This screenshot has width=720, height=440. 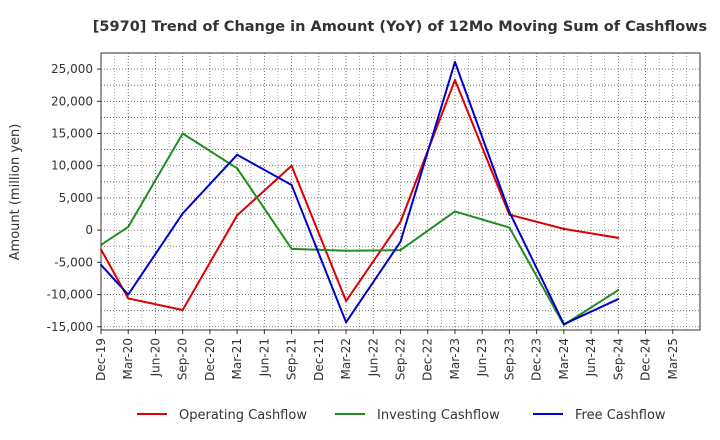 What do you see at coordinates (673, 358) in the screenshot?
I see `x-tick-label: Mar-25` at bounding box center [673, 358].